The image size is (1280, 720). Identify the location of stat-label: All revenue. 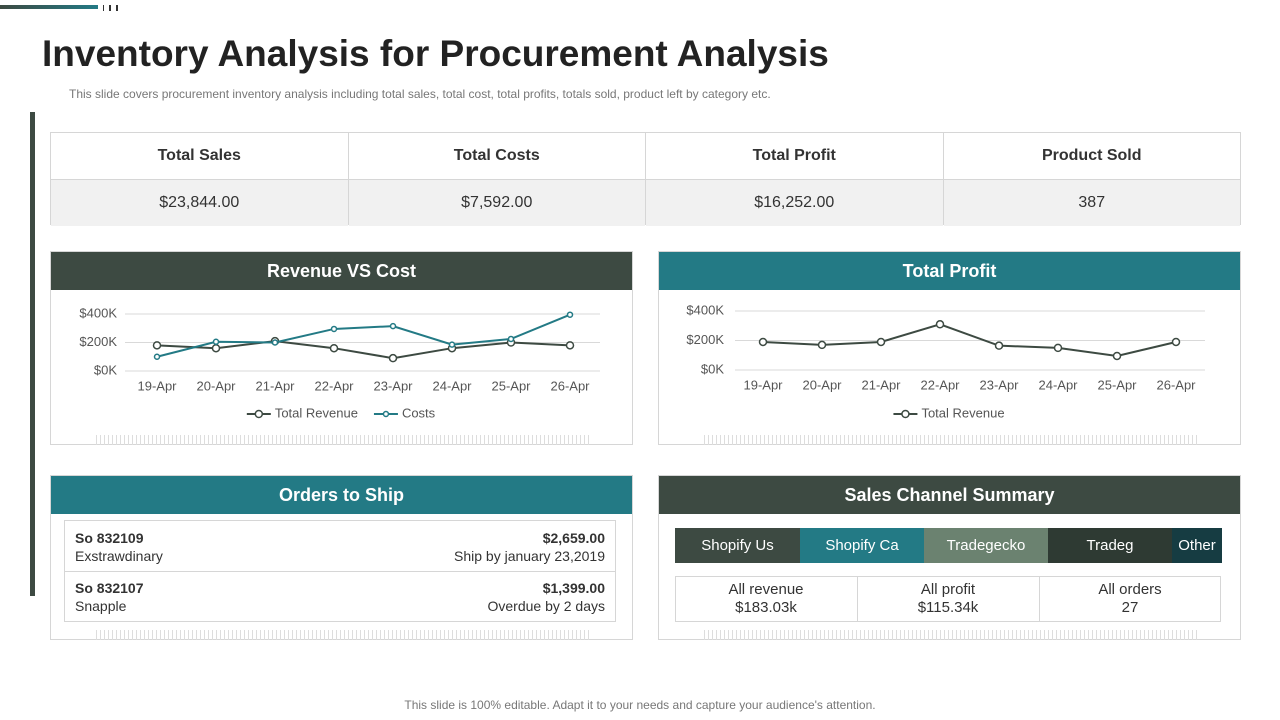
(766, 589).